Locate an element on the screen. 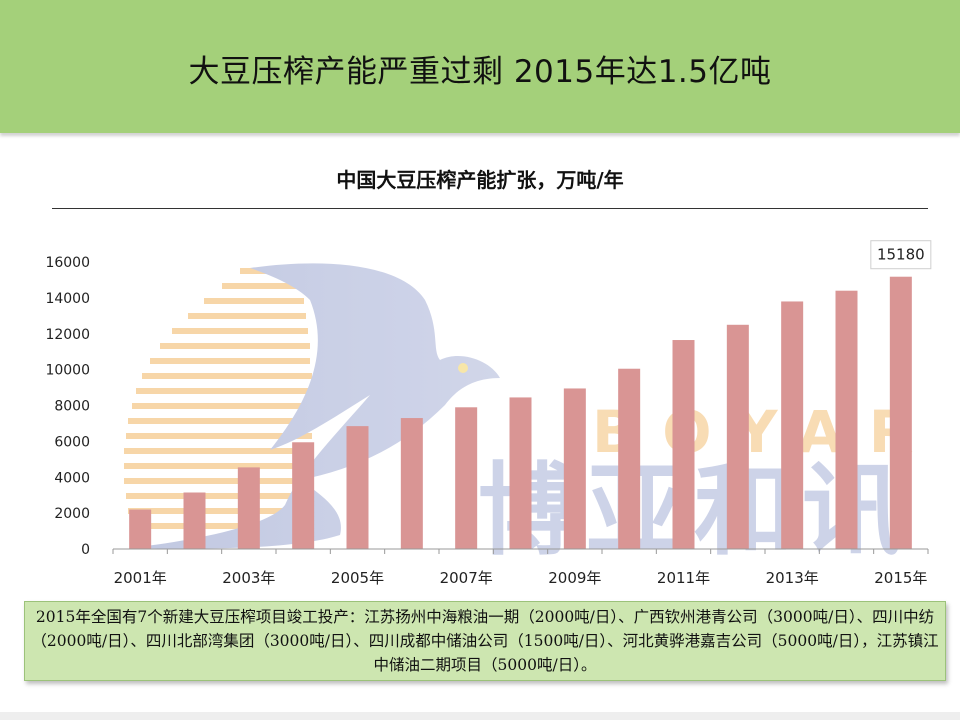  data-labels: 15180 is located at coordinates (901, 255).